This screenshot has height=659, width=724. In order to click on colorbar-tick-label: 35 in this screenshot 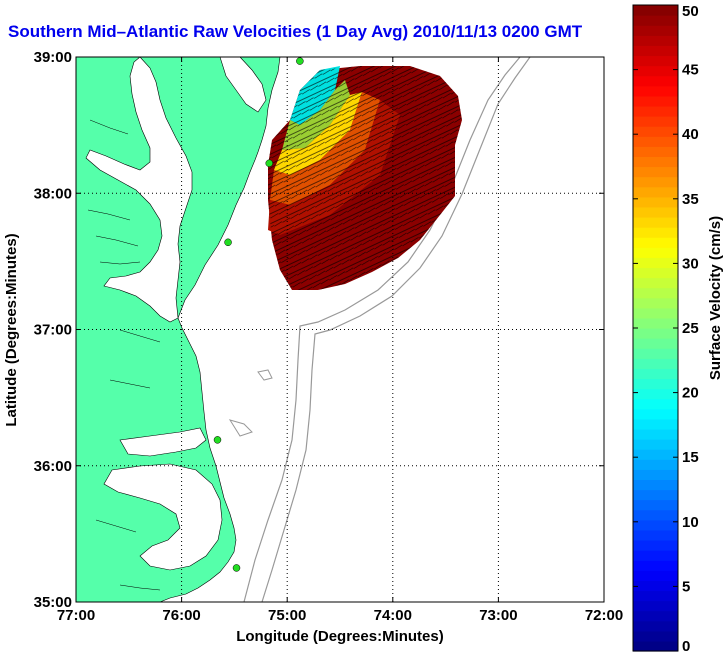, I will do `click(690, 199)`.